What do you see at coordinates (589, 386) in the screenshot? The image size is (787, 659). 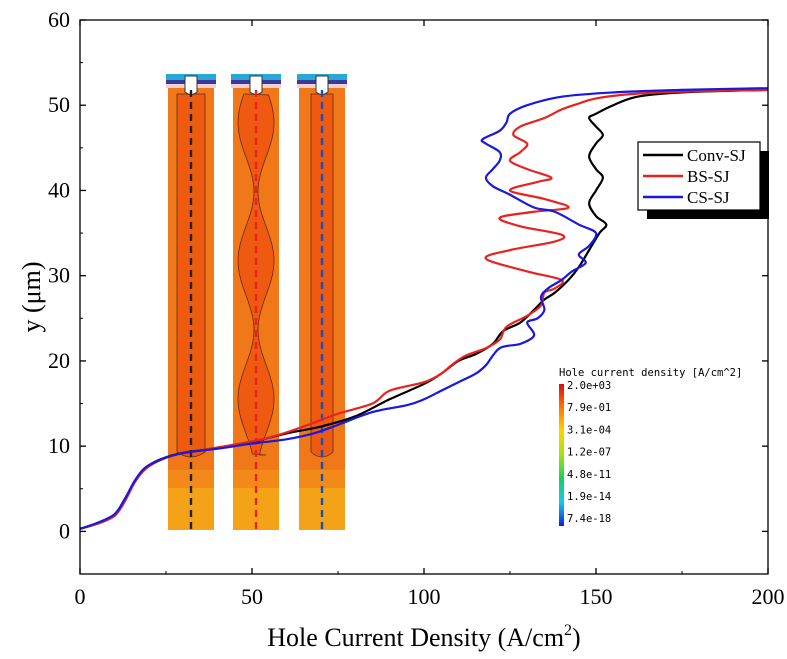 I see `colorbar-label: 2.0e+03` at bounding box center [589, 386].